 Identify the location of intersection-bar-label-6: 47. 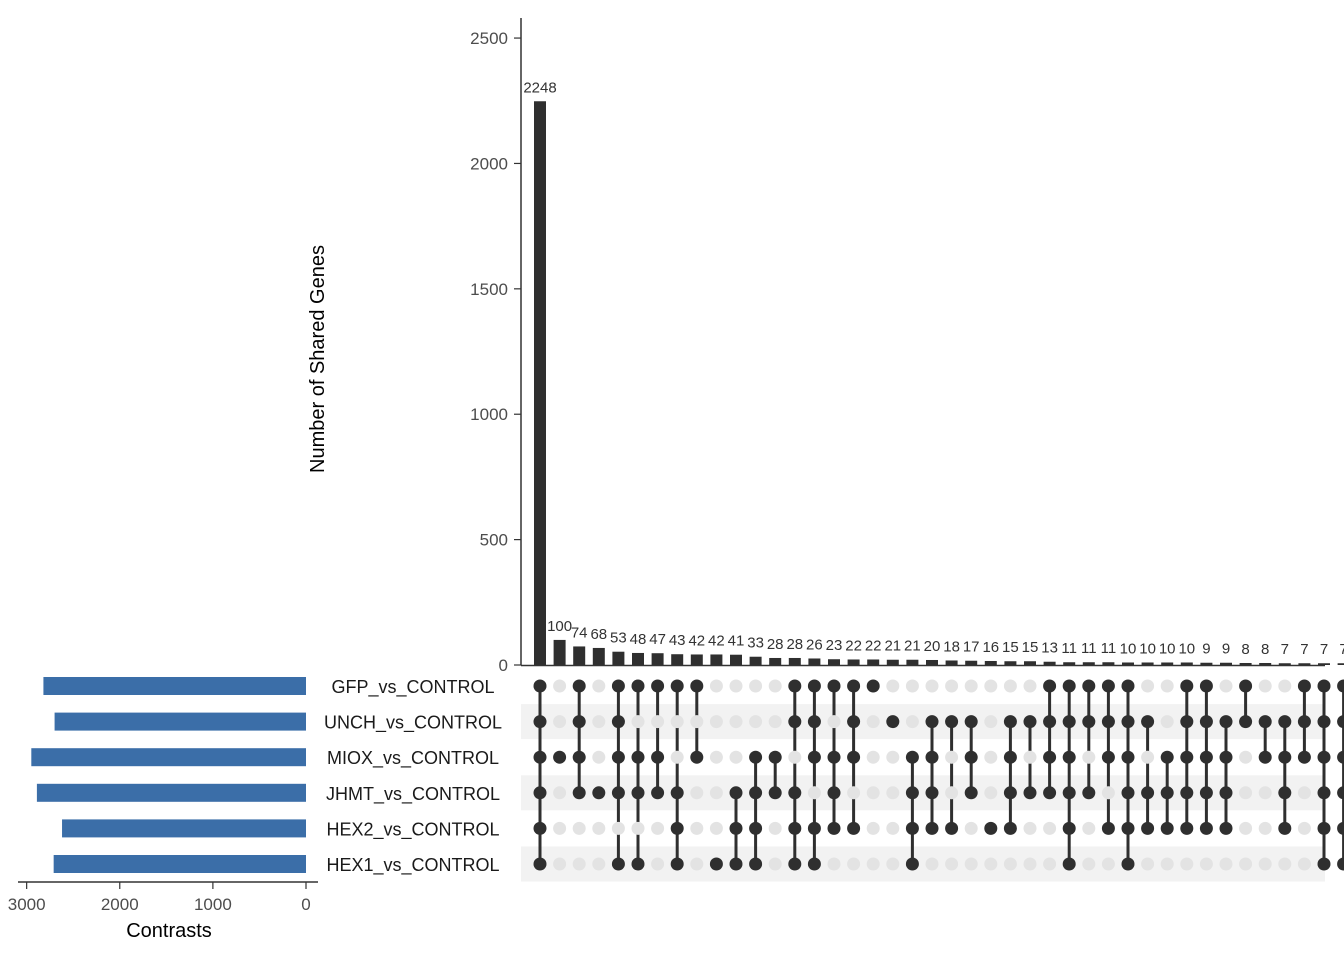
(657, 639).